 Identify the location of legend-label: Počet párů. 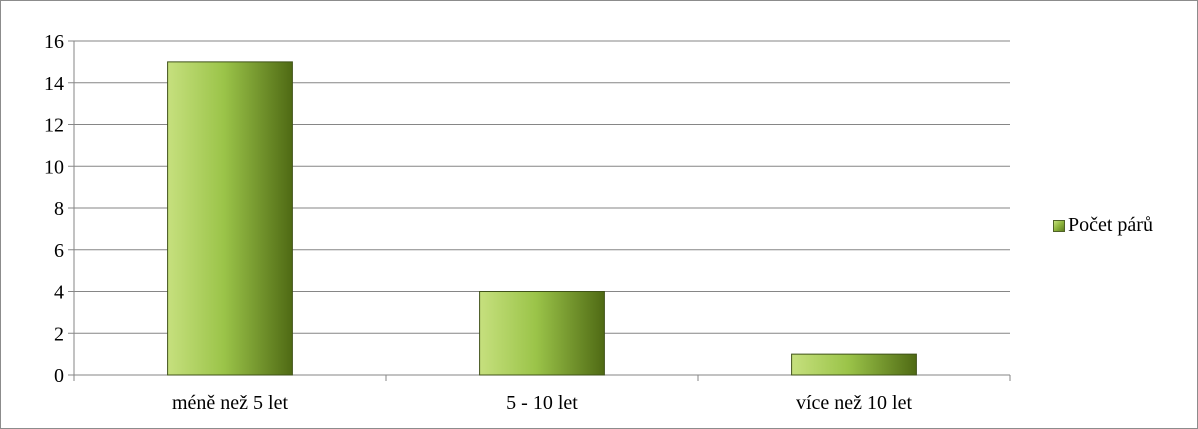
(1110, 225).